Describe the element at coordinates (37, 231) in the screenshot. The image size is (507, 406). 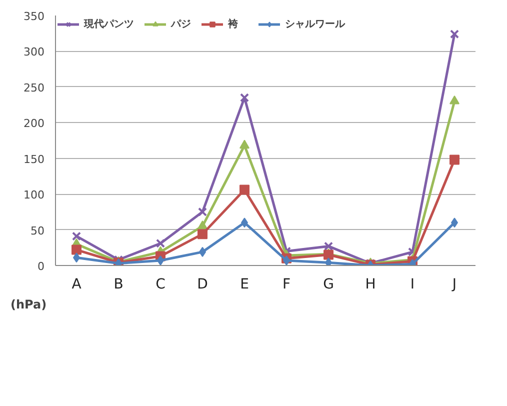
I see `y-tick-label: 50` at that location.